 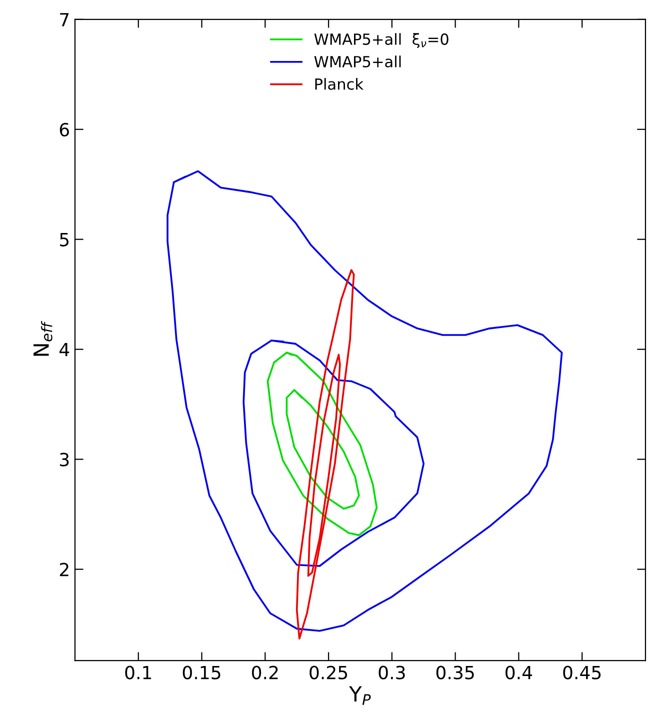 What do you see at coordinates (582, 673) in the screenshot?
I see `x-tick-label: 0.45` at bounding box center [582, 673].